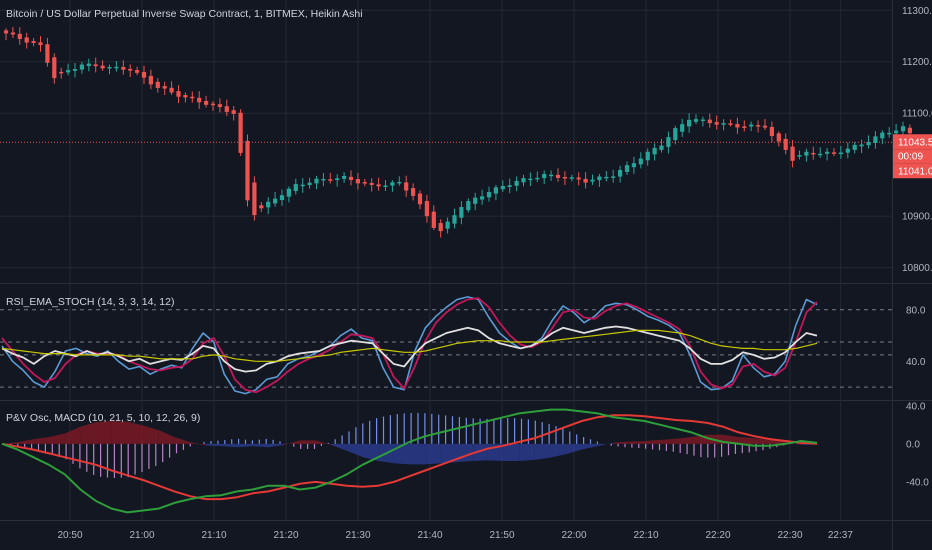 The width and height of the screenshot is (932, 550). I want to click on macd-tick-label: 0.0, so click(913, 444).